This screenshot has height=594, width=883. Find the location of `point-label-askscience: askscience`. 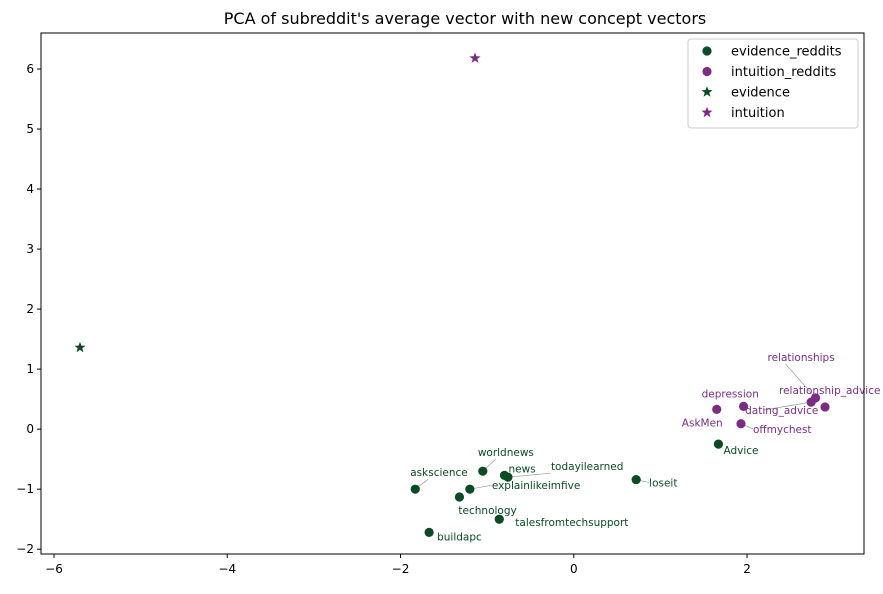

point-label-askscience: askscience is located at coordinates (439, 473).